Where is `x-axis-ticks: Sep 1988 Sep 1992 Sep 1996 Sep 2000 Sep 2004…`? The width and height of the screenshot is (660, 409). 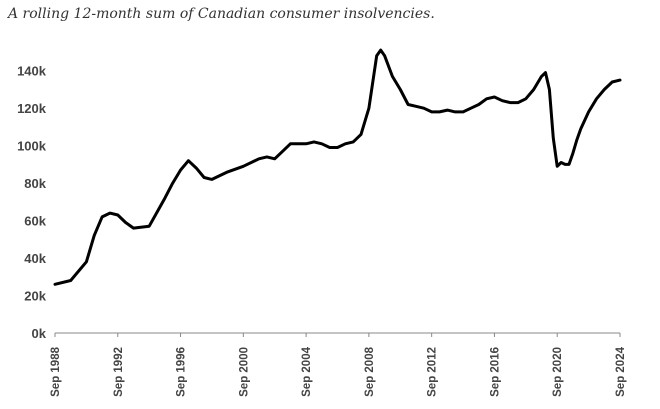
x-axis-ticks: Sep 1988 Sep 1992 Sep 1996 Sep 2000 Sep 2004… is located at coordinates (338, 365).